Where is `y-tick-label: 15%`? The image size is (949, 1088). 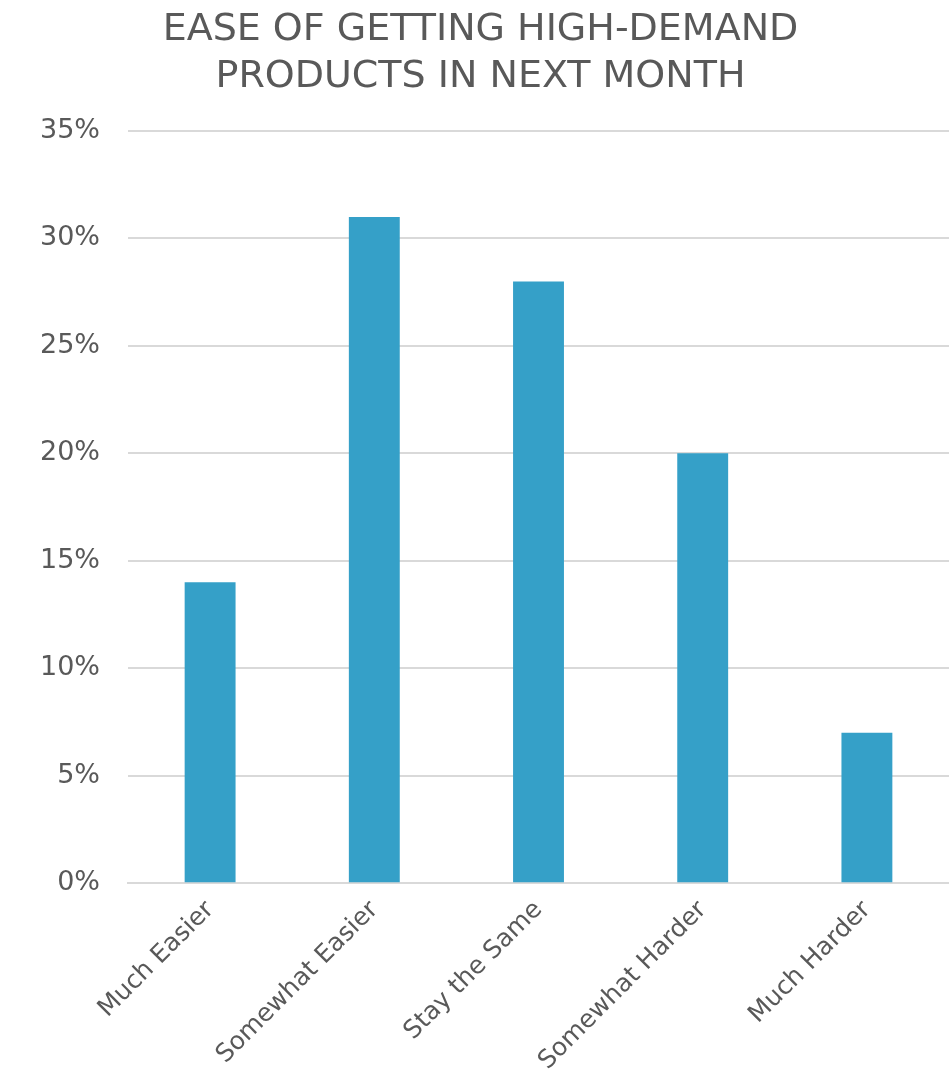 y-tick-label: 15% is located at coordinates (70, 558).